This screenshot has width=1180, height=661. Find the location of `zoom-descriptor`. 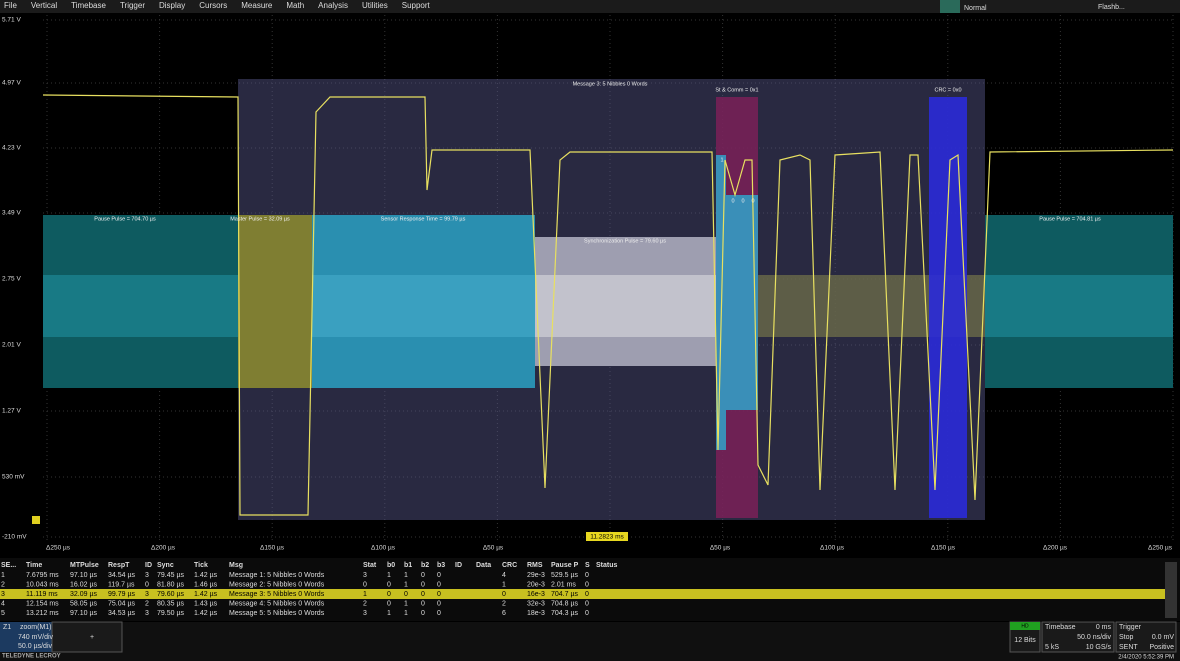

zoom-descriptor is located at coordinates (26, 637).